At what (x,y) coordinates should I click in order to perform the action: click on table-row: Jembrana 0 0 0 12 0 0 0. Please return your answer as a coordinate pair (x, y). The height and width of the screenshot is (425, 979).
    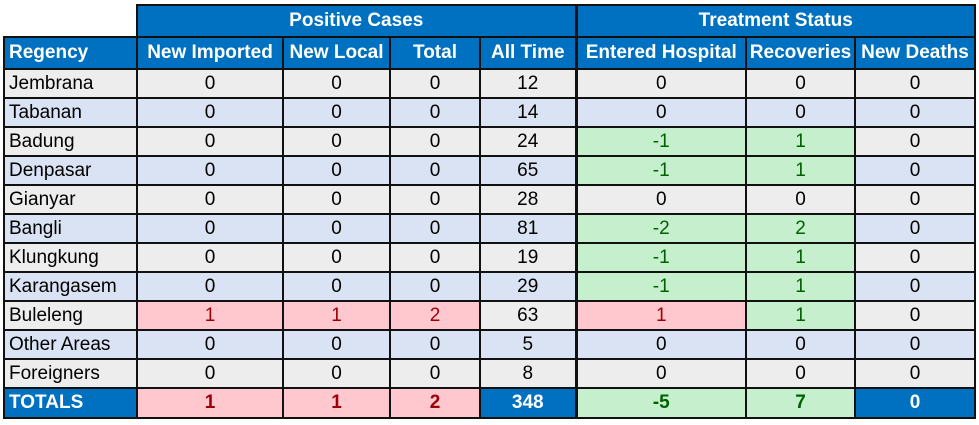
    Looking at the image, I should click on (489, 83).